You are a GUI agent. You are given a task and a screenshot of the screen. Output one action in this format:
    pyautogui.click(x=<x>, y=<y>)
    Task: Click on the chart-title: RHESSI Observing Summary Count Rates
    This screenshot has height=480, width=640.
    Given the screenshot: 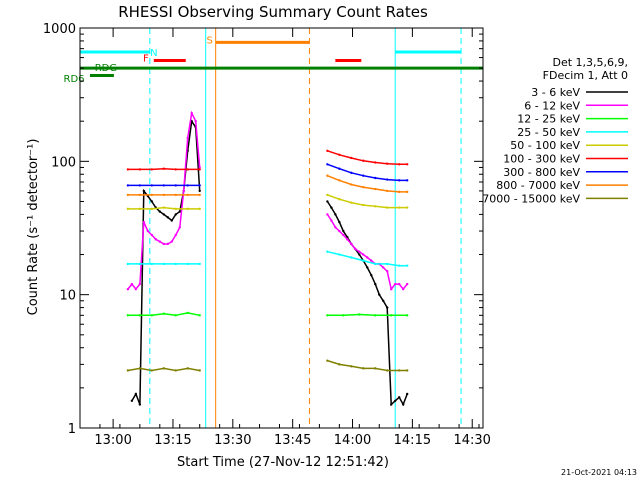 What is the action you would take?
    pyautogui.click(x=273, y=12)
    